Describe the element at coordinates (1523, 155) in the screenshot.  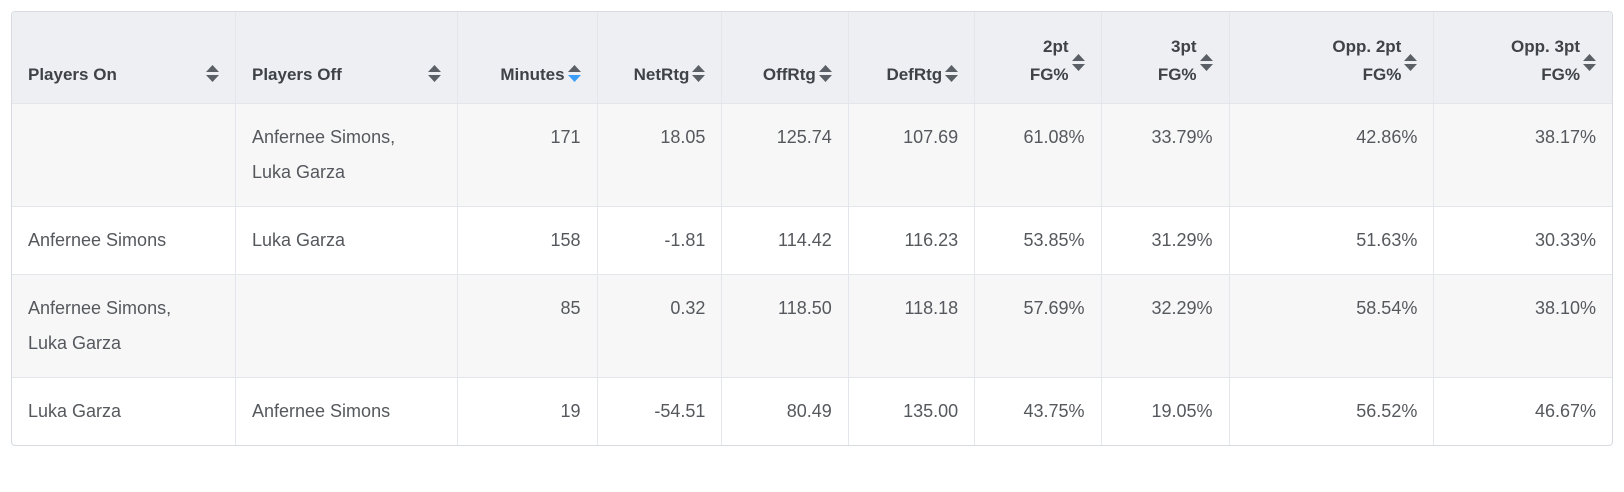
I see `cell-opp-fg3: 38.17%` at that location.